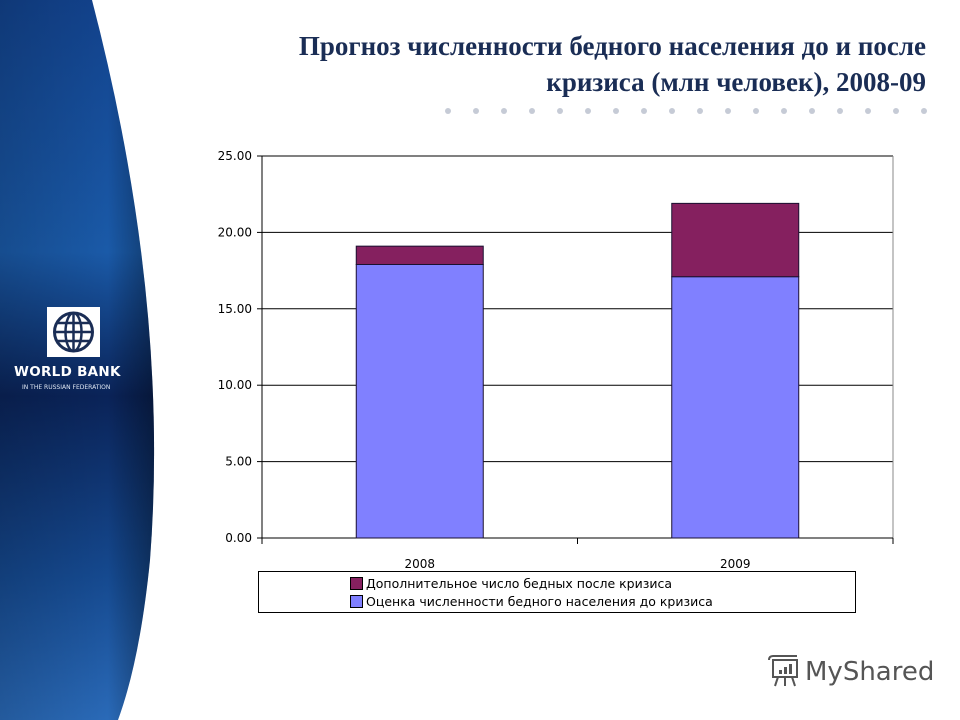  What do you see at coordinates (783, 671) in the screenshot?
I see `presentation-board-icon` at bounding box center [783, 671].